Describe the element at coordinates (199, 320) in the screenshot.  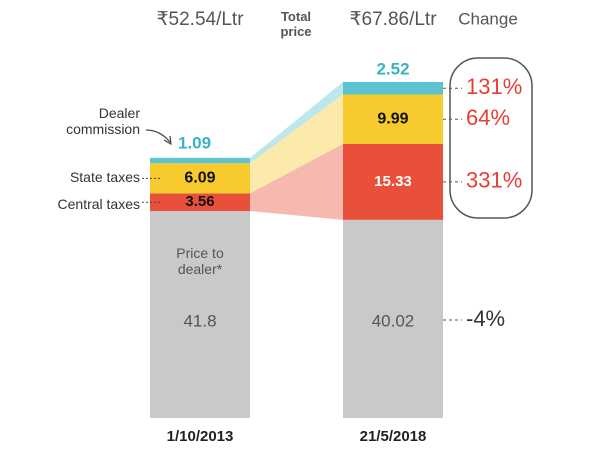
I see `value-label: 41.8` at that location.